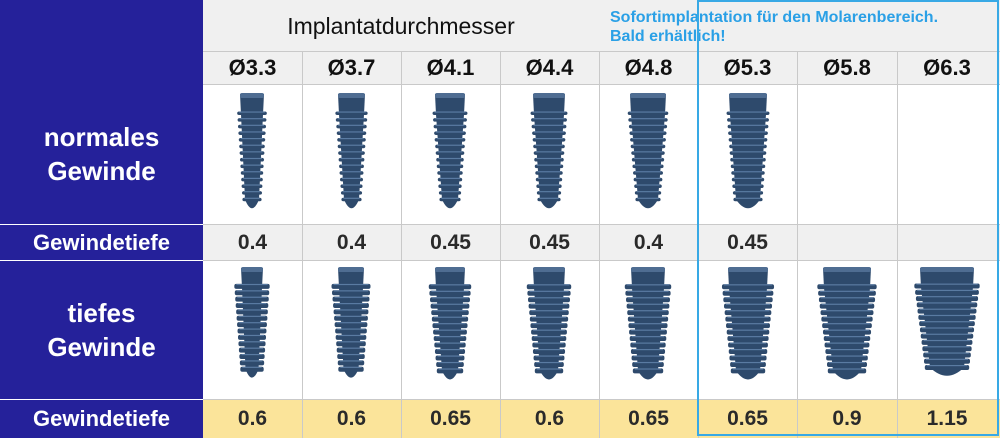 The image size is (1000, 438). Describe the element at coordinates (101, 330) in the screenshot. I see `row-label-deep-thread: tiefes Gewinde` at that location.